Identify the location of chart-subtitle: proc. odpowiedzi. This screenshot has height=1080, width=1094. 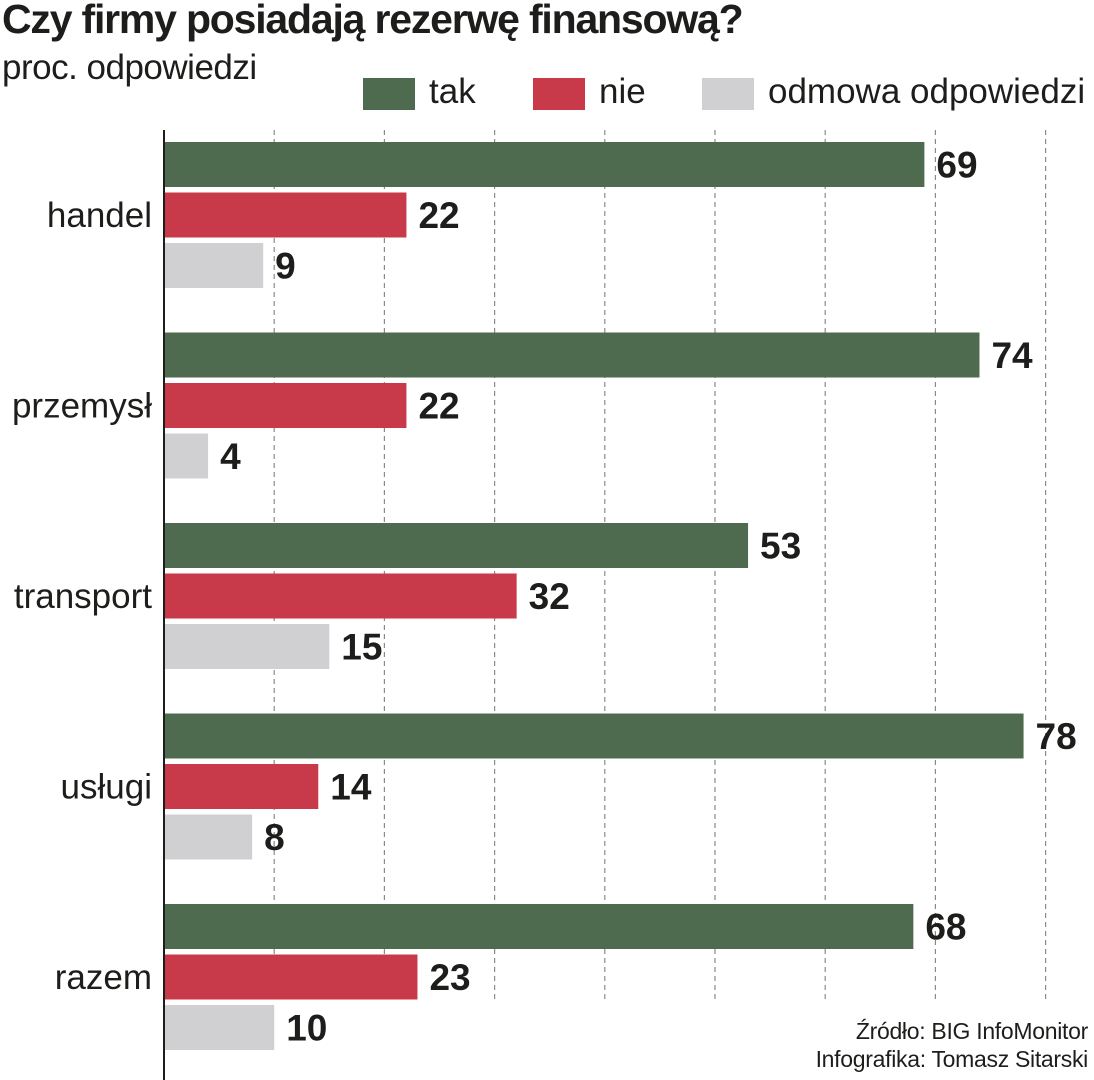
(129, 67).